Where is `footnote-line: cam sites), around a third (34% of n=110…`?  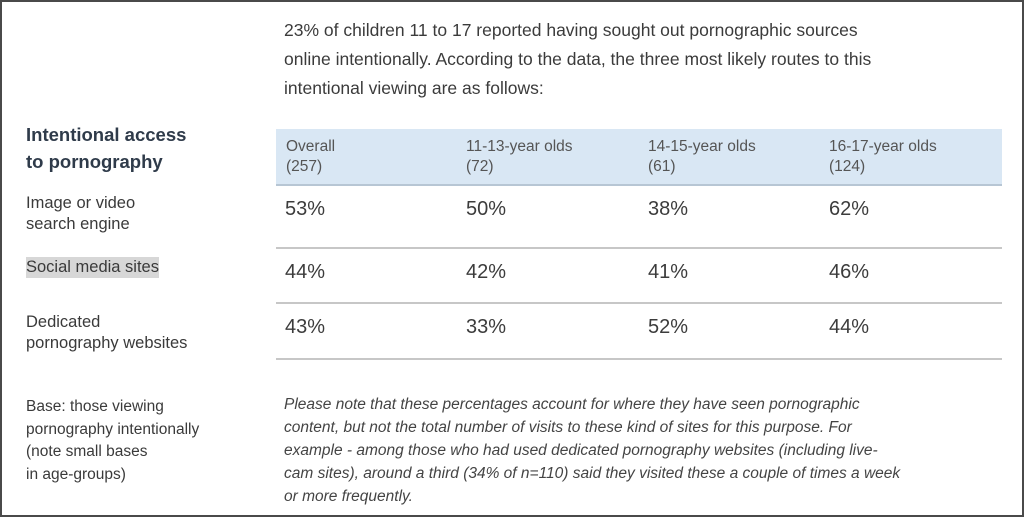 footnote-line: cam sites), around a third (34% of n=110… is located at coordinates (592, 473).